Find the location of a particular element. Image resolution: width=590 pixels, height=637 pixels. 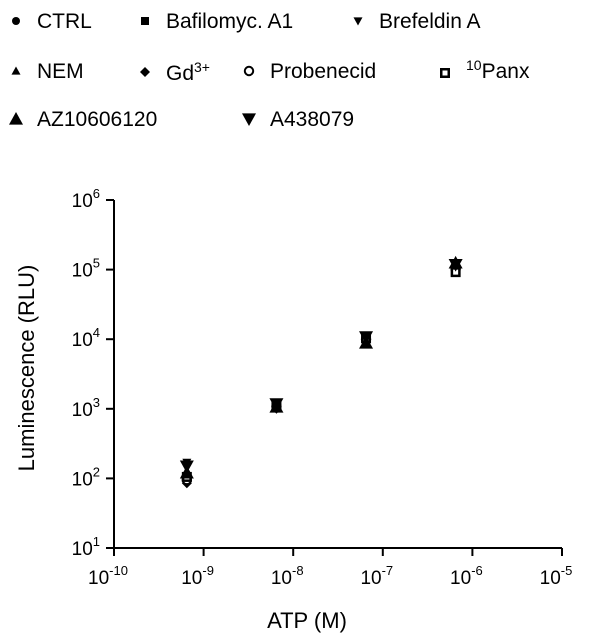

legend-marker-ctrl is located at coordinates (16, 21).